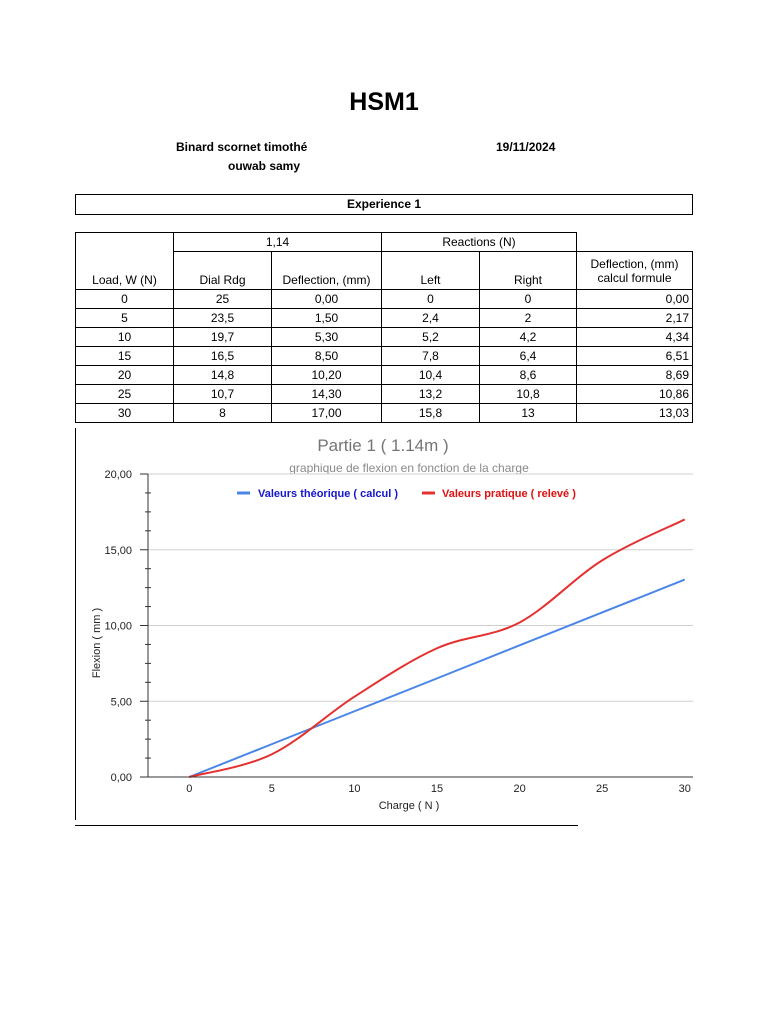 The image size is (768, 1024). Describe the element at coordinates (528, 270) in the screenshot. I see `col-header-right: Right` at that location.